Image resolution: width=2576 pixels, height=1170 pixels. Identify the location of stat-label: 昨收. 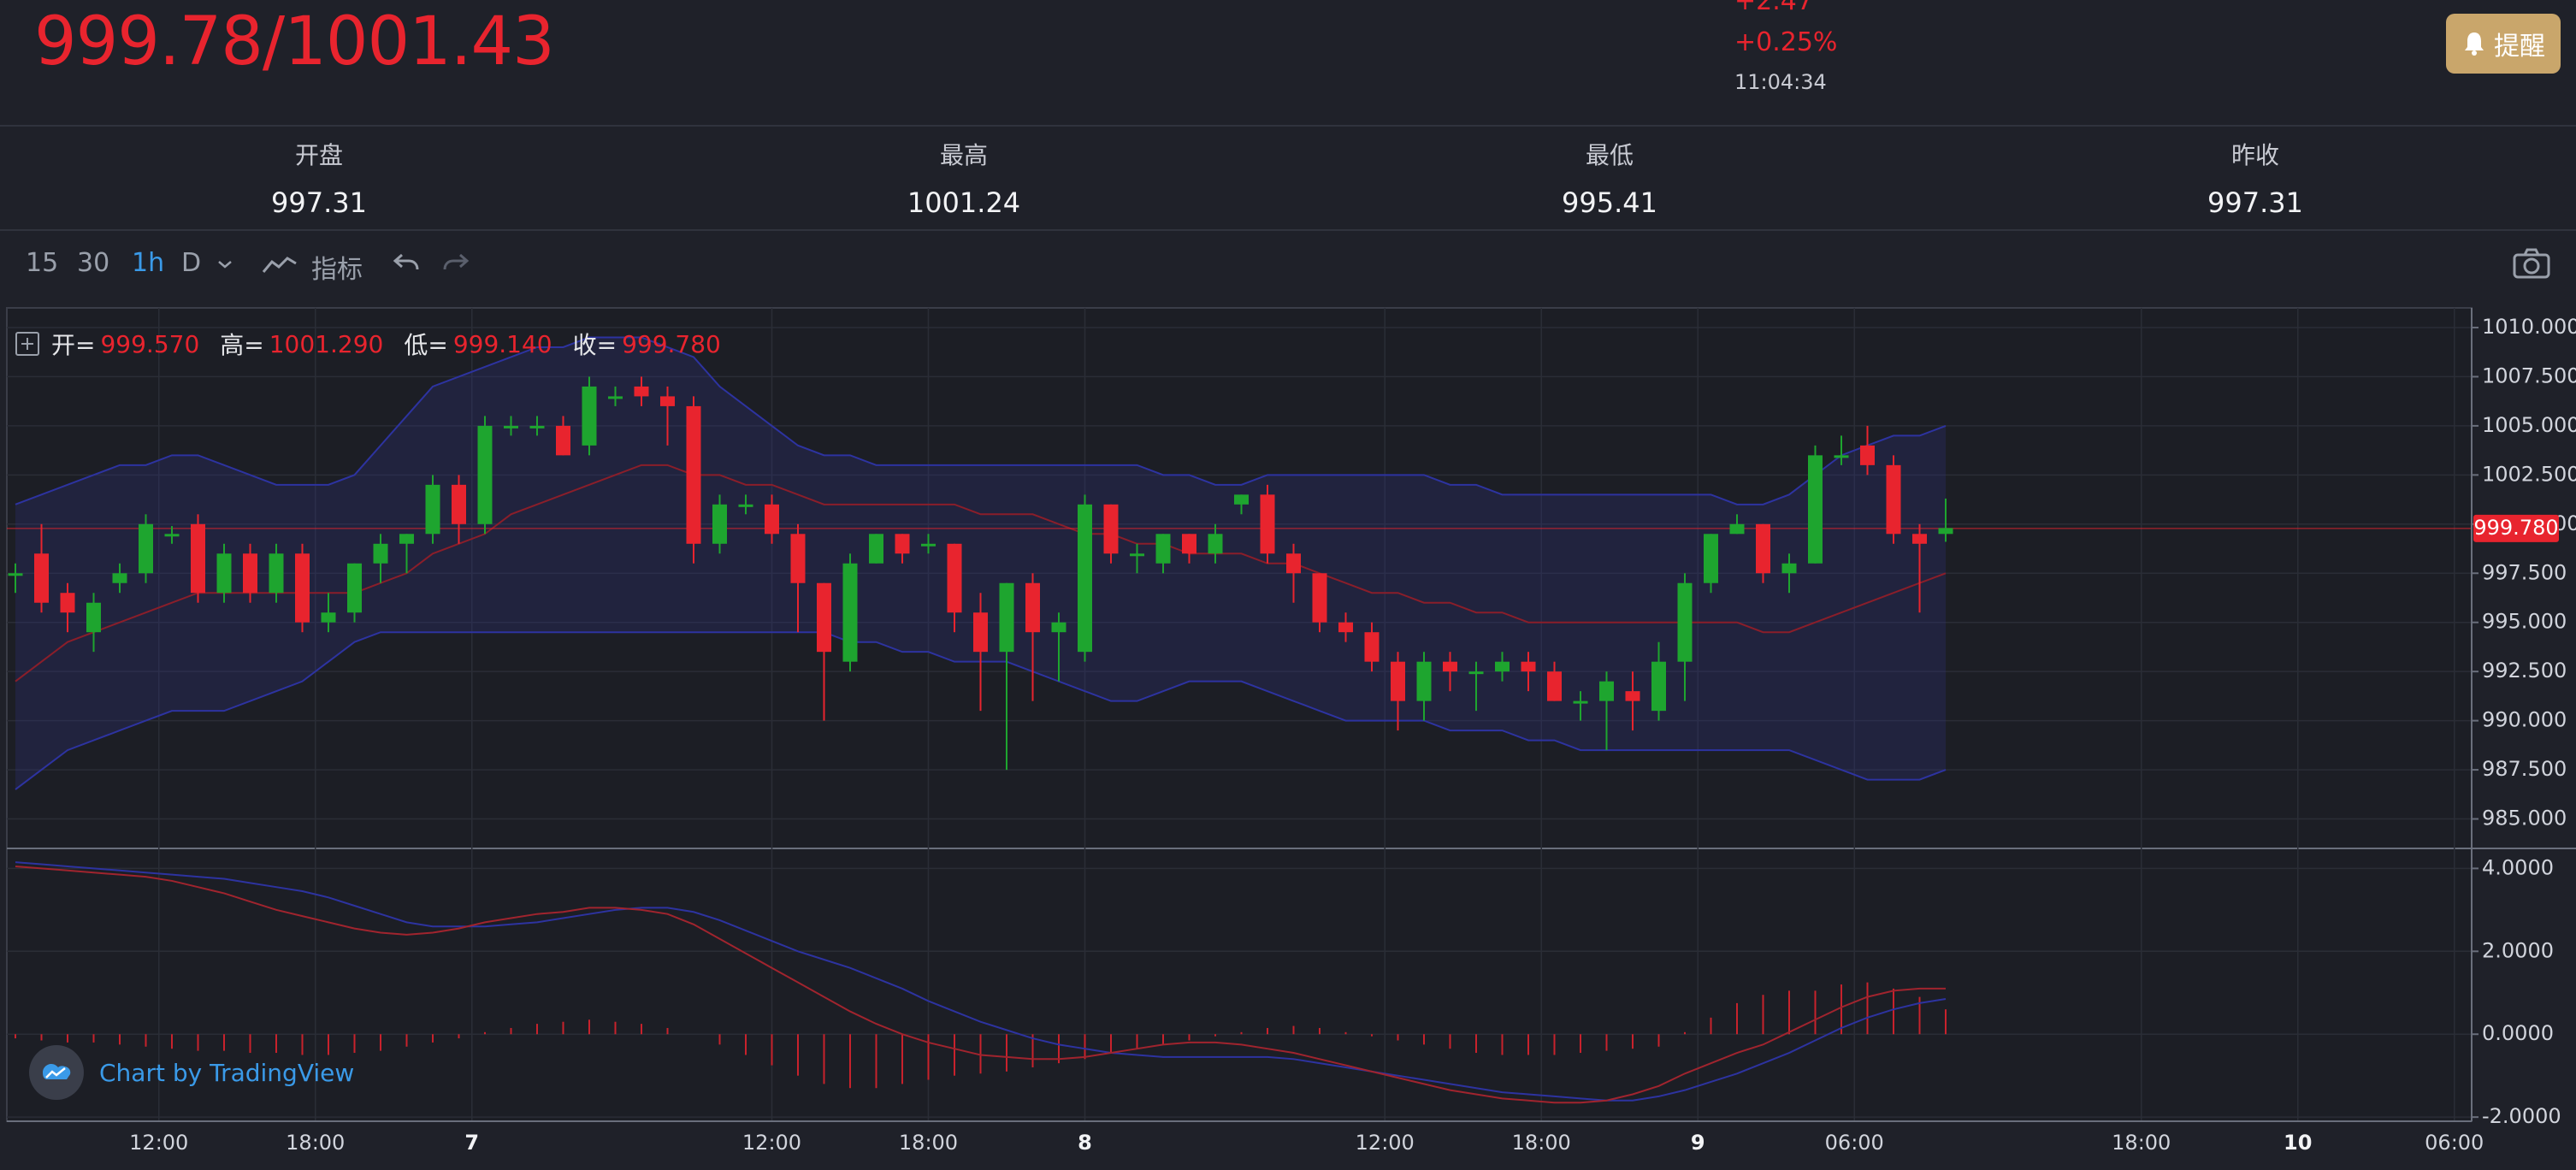
(2254, 155).